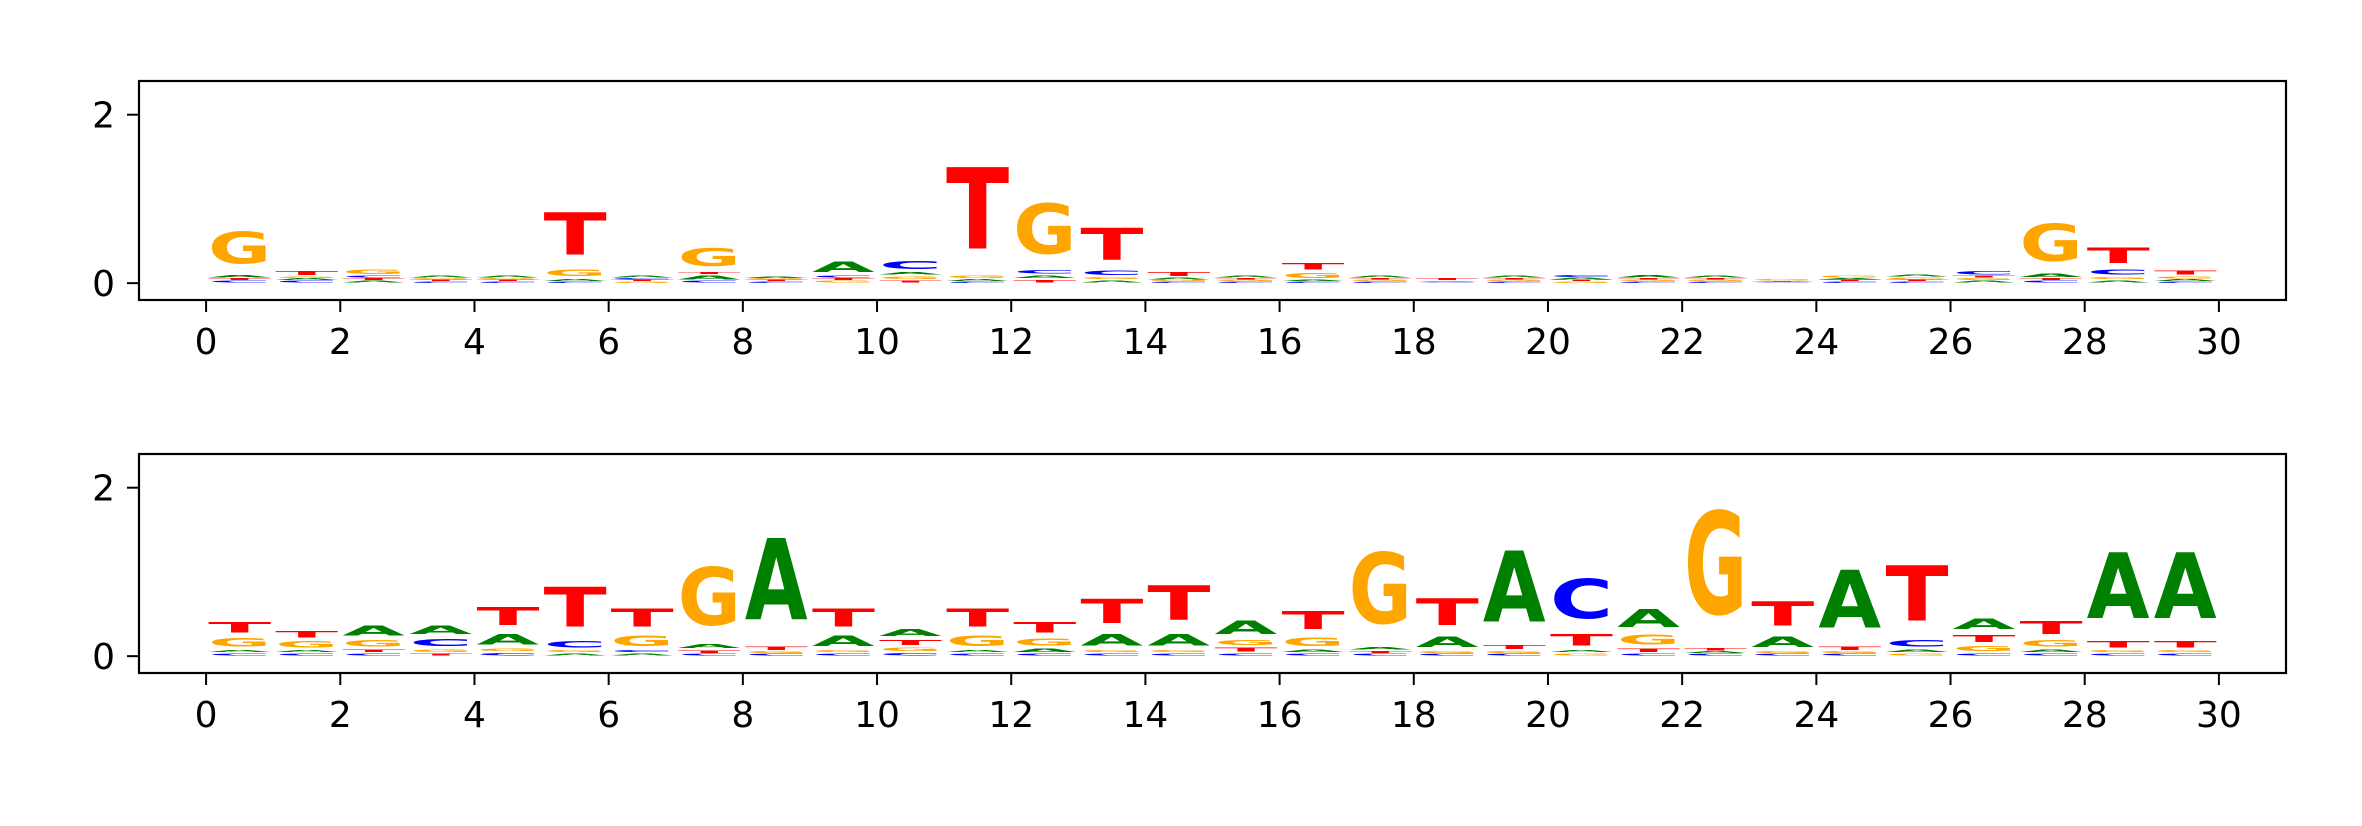  I want to click on x-tick-label: 24, so click(1816, 342).